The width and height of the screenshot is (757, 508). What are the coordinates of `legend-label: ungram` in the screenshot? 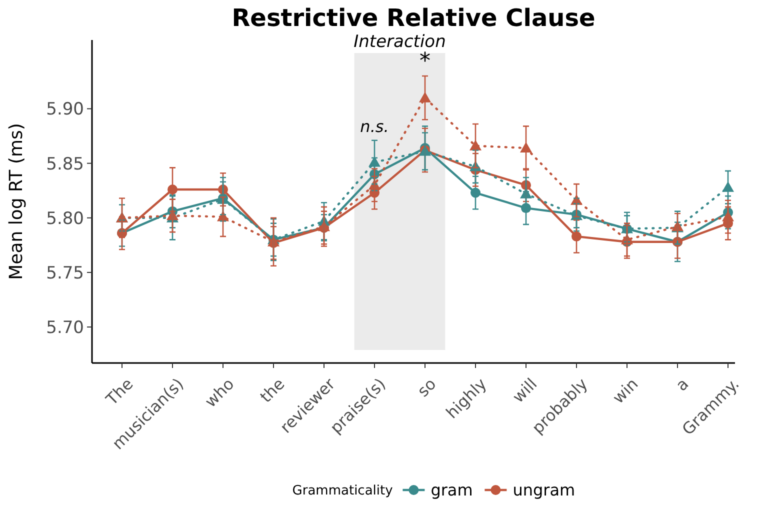 It's located at (544, 490).